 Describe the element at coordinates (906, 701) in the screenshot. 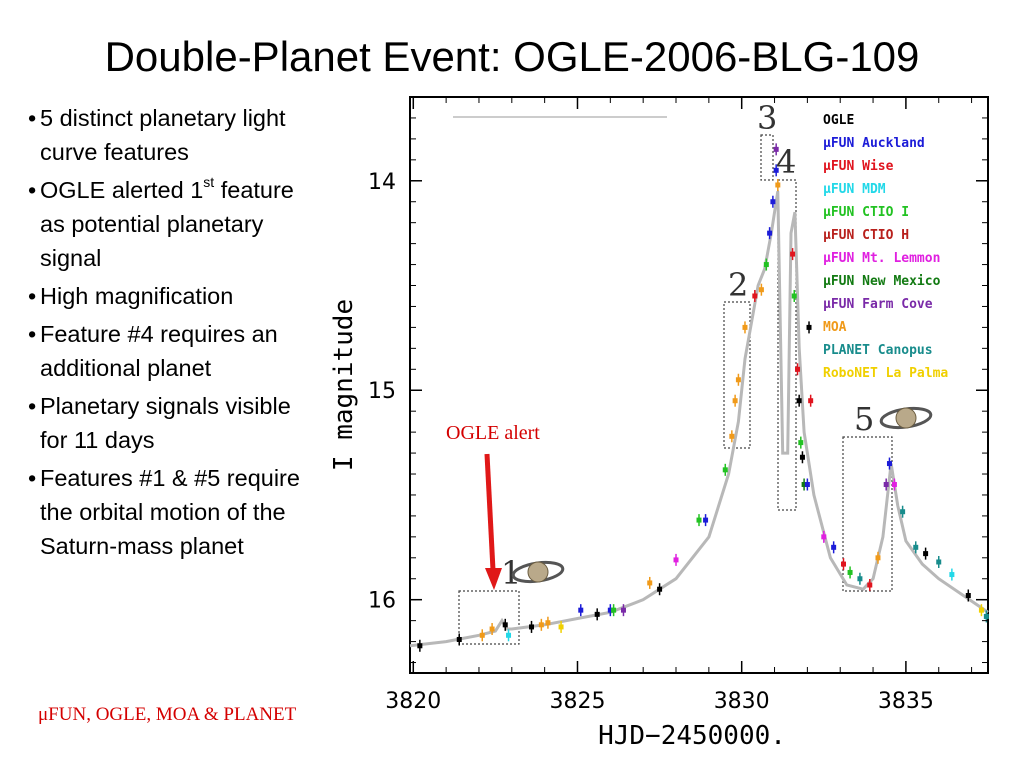

I see `x-tick-label: 3835` at that location.